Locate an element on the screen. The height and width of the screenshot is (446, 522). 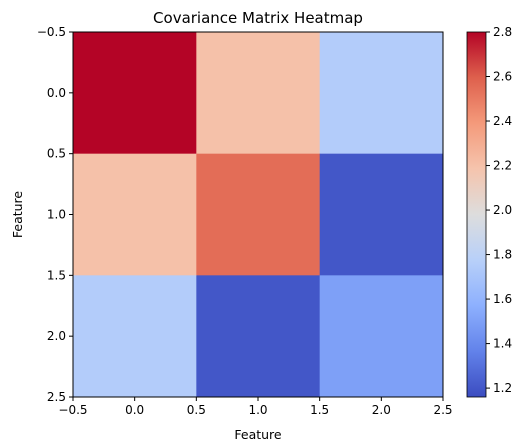
y-tick-label: 1.0 is located at coordinates (56, 215).